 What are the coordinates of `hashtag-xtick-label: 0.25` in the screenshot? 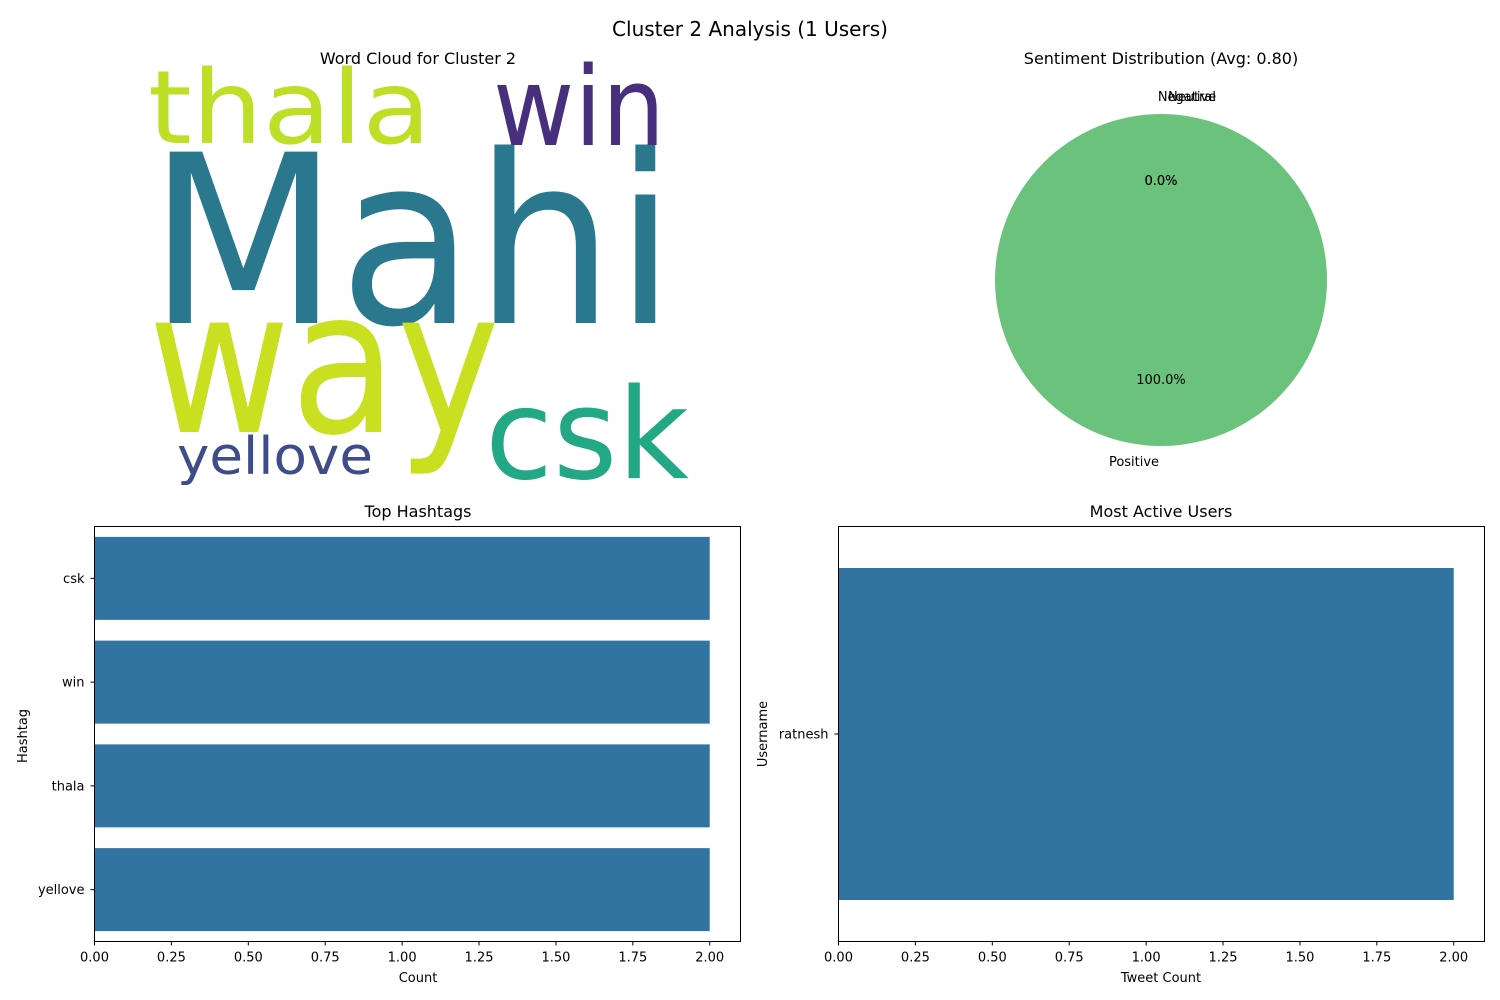 It's located at (171, 958).